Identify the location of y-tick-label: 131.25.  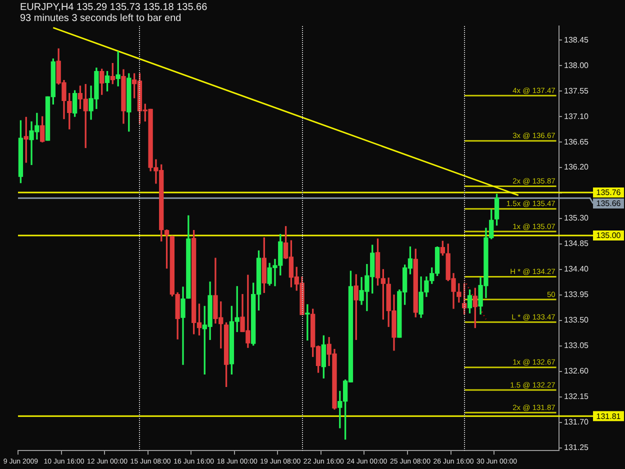
(577, 447).